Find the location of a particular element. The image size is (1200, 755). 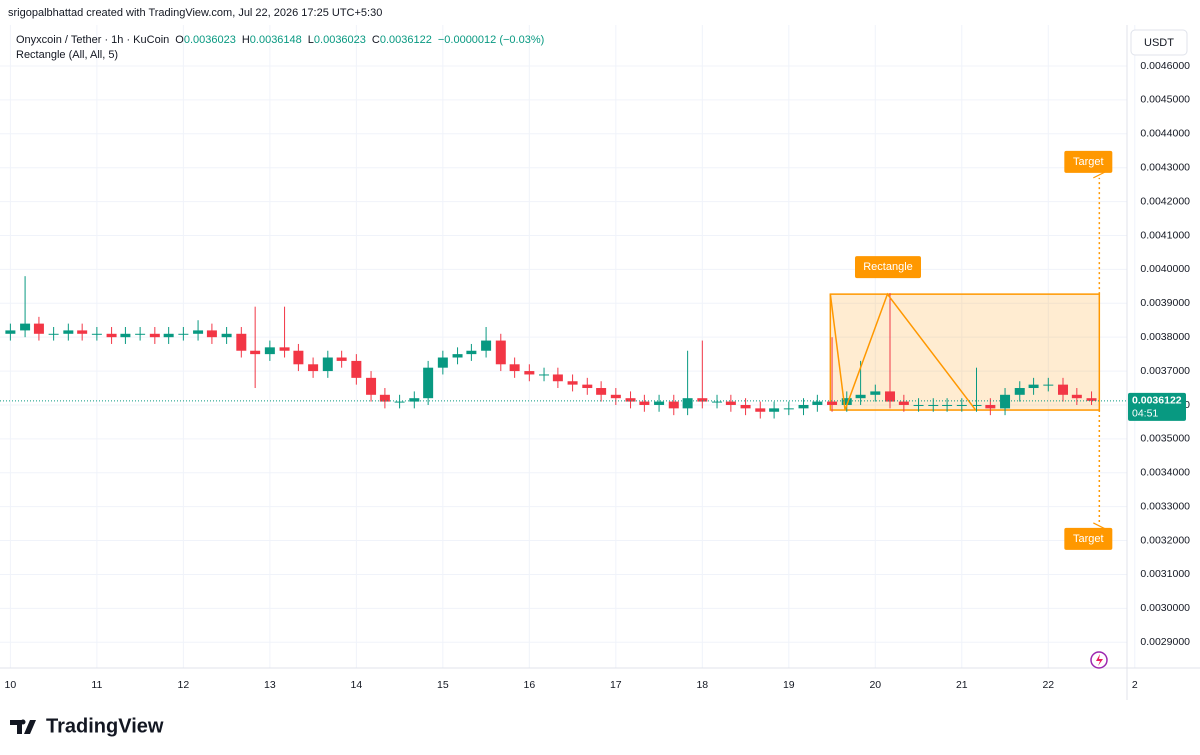

y-tick-label: 0.0029000 is located at coordinates (1165, 642).